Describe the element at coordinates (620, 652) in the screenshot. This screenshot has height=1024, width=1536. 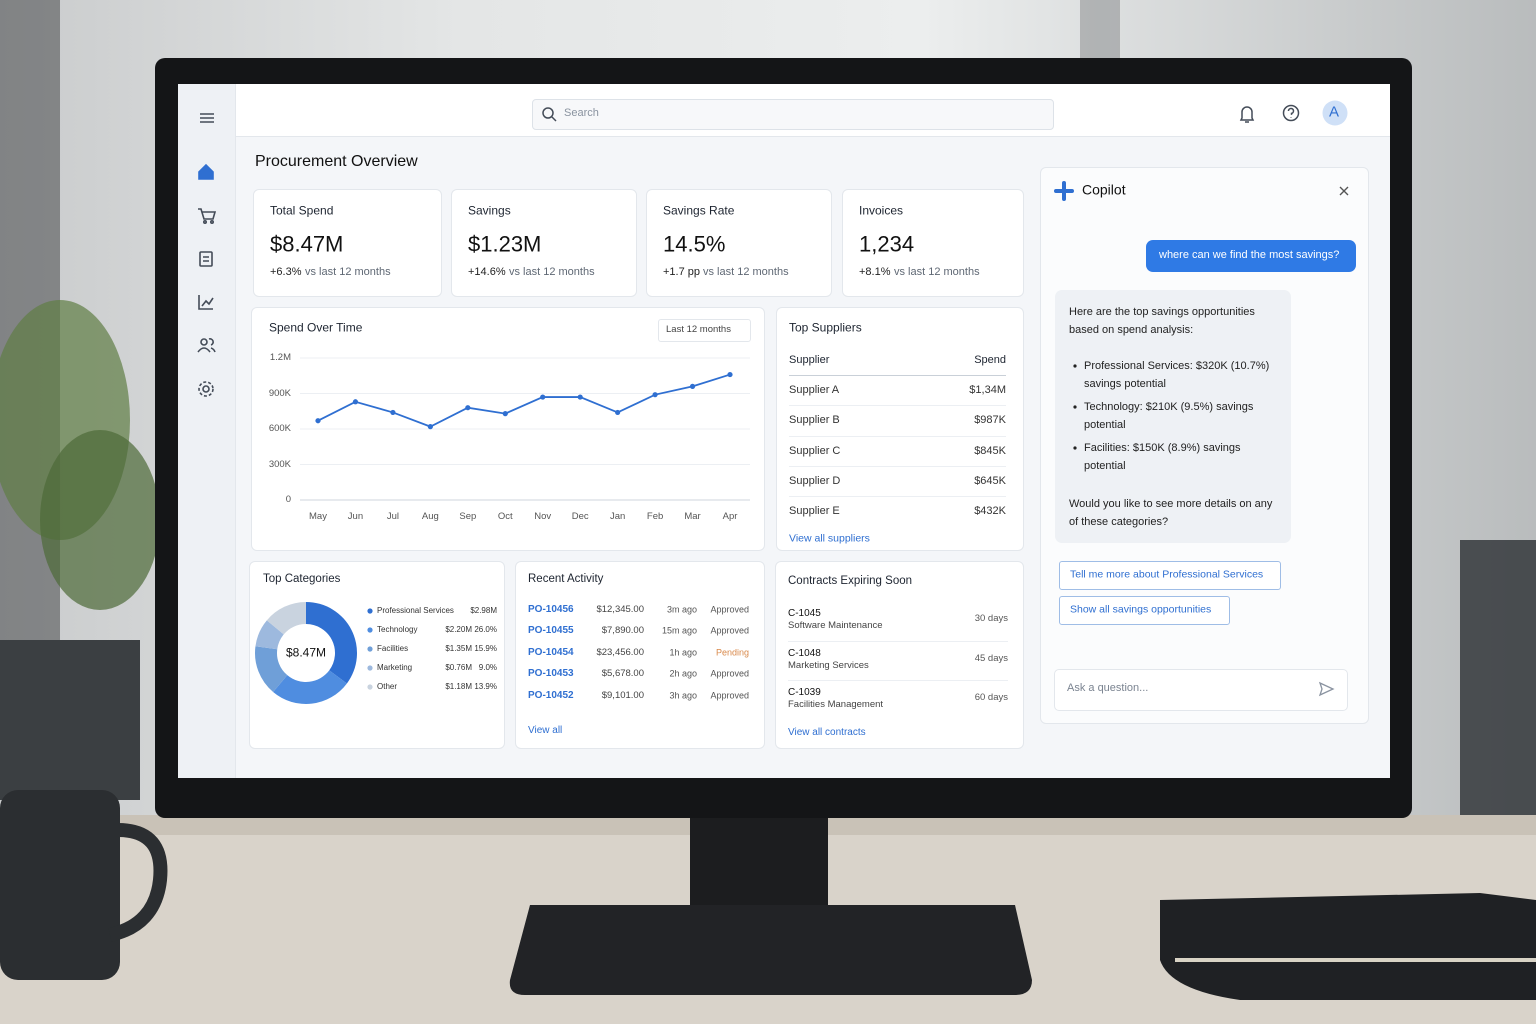
I see `po-amount: $23,456.00` at that location.